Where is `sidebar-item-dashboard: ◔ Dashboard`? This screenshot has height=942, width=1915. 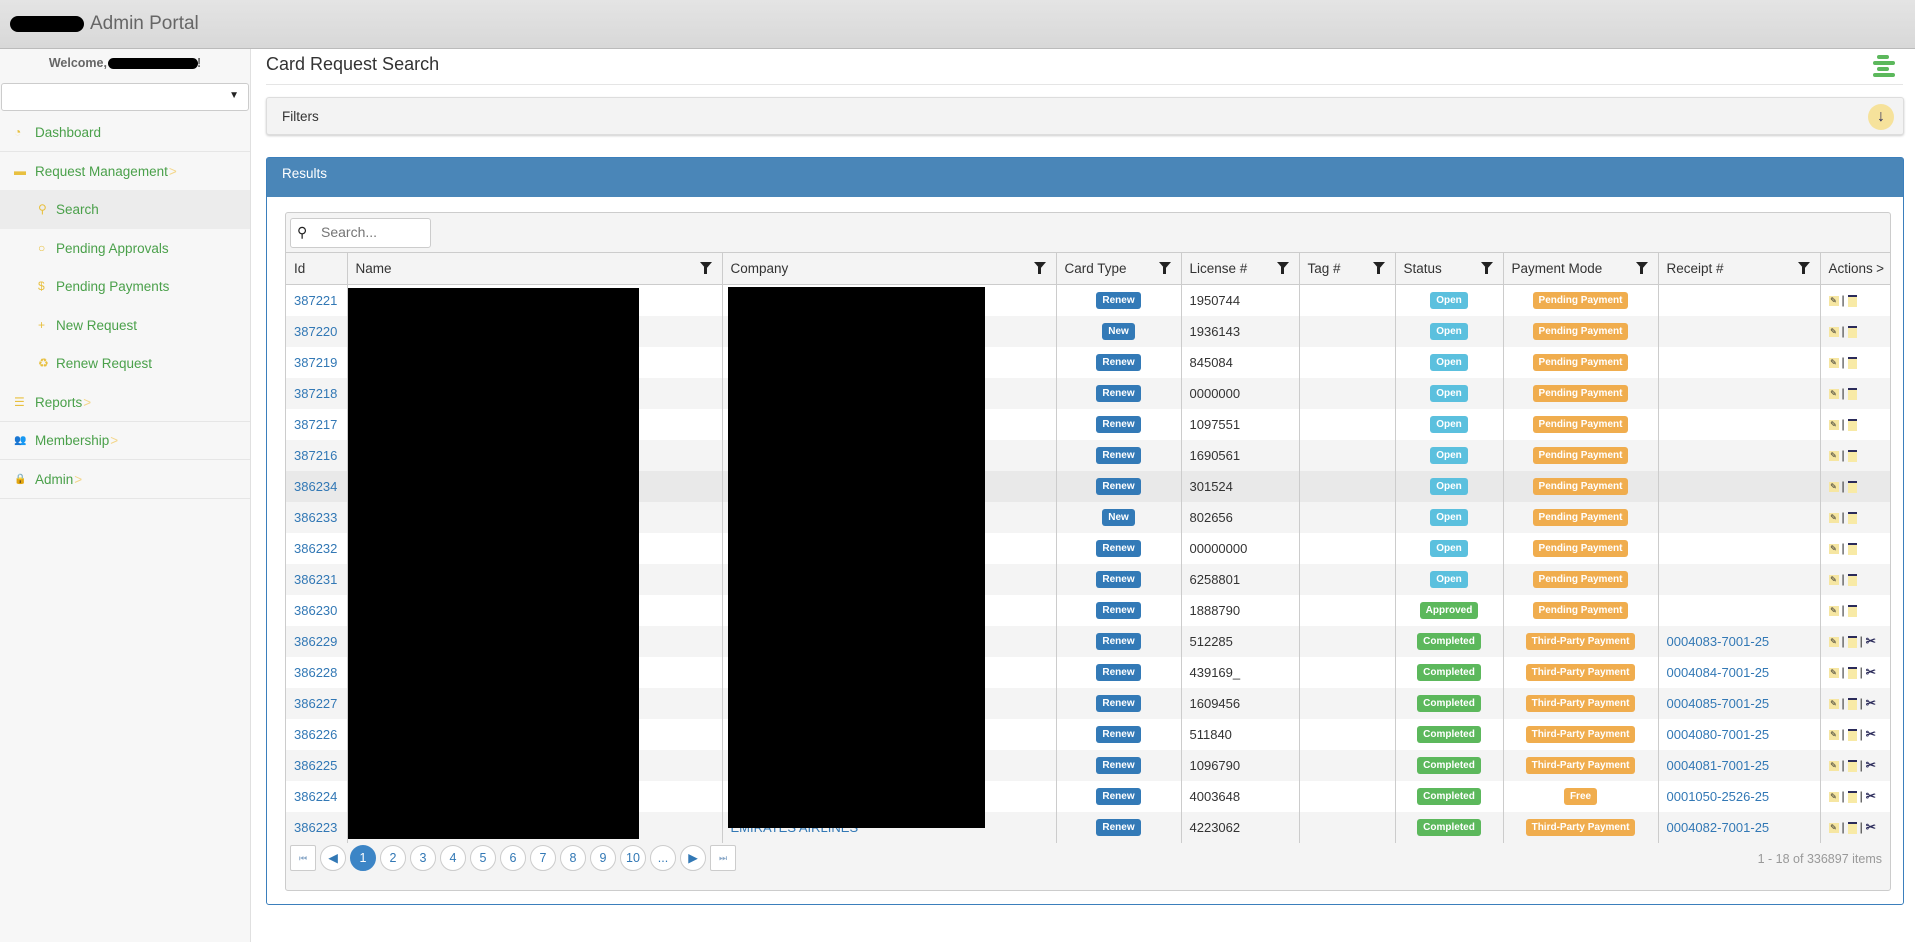
sidebar-item-dashboard: ◔ Dashboard is located at coordinates (125, 132).